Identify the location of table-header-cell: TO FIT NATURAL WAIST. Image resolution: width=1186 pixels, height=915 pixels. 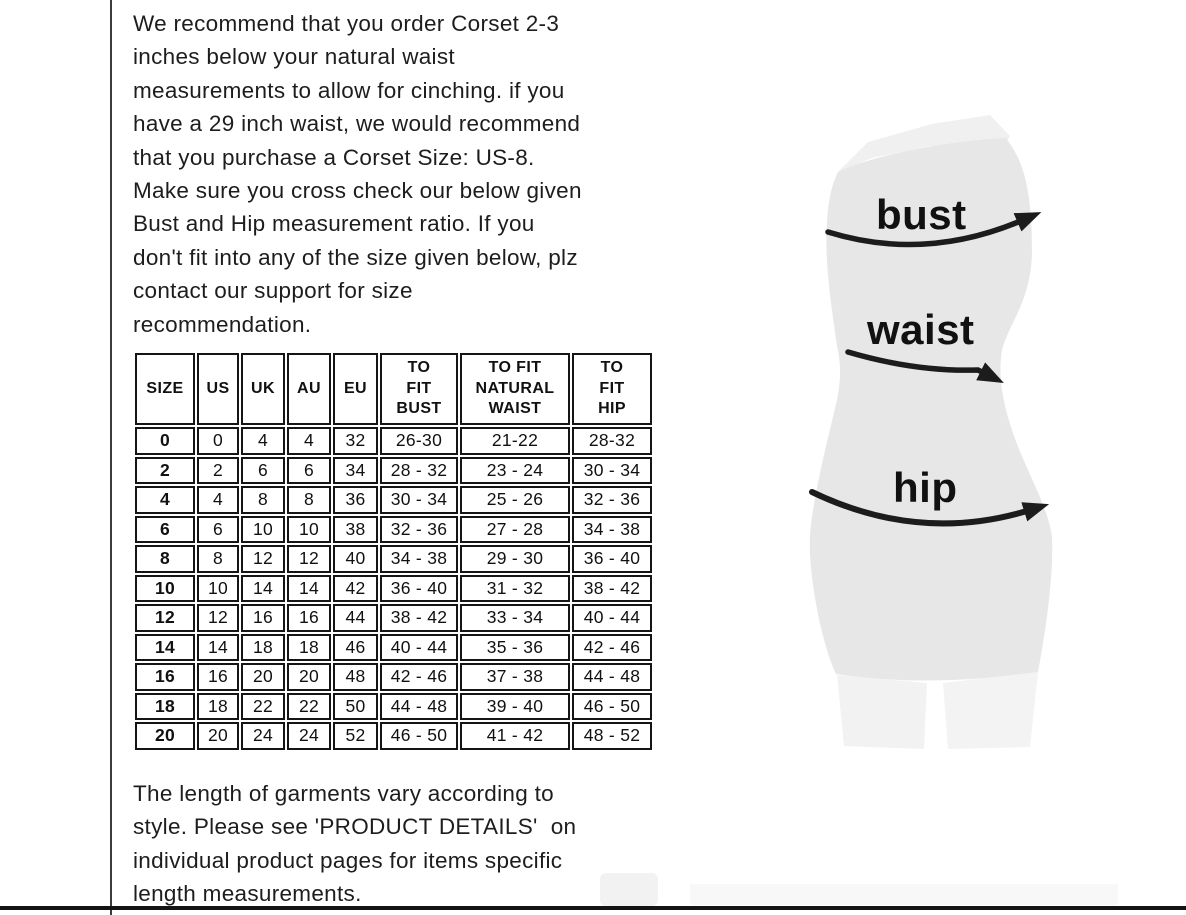
(515, 389).